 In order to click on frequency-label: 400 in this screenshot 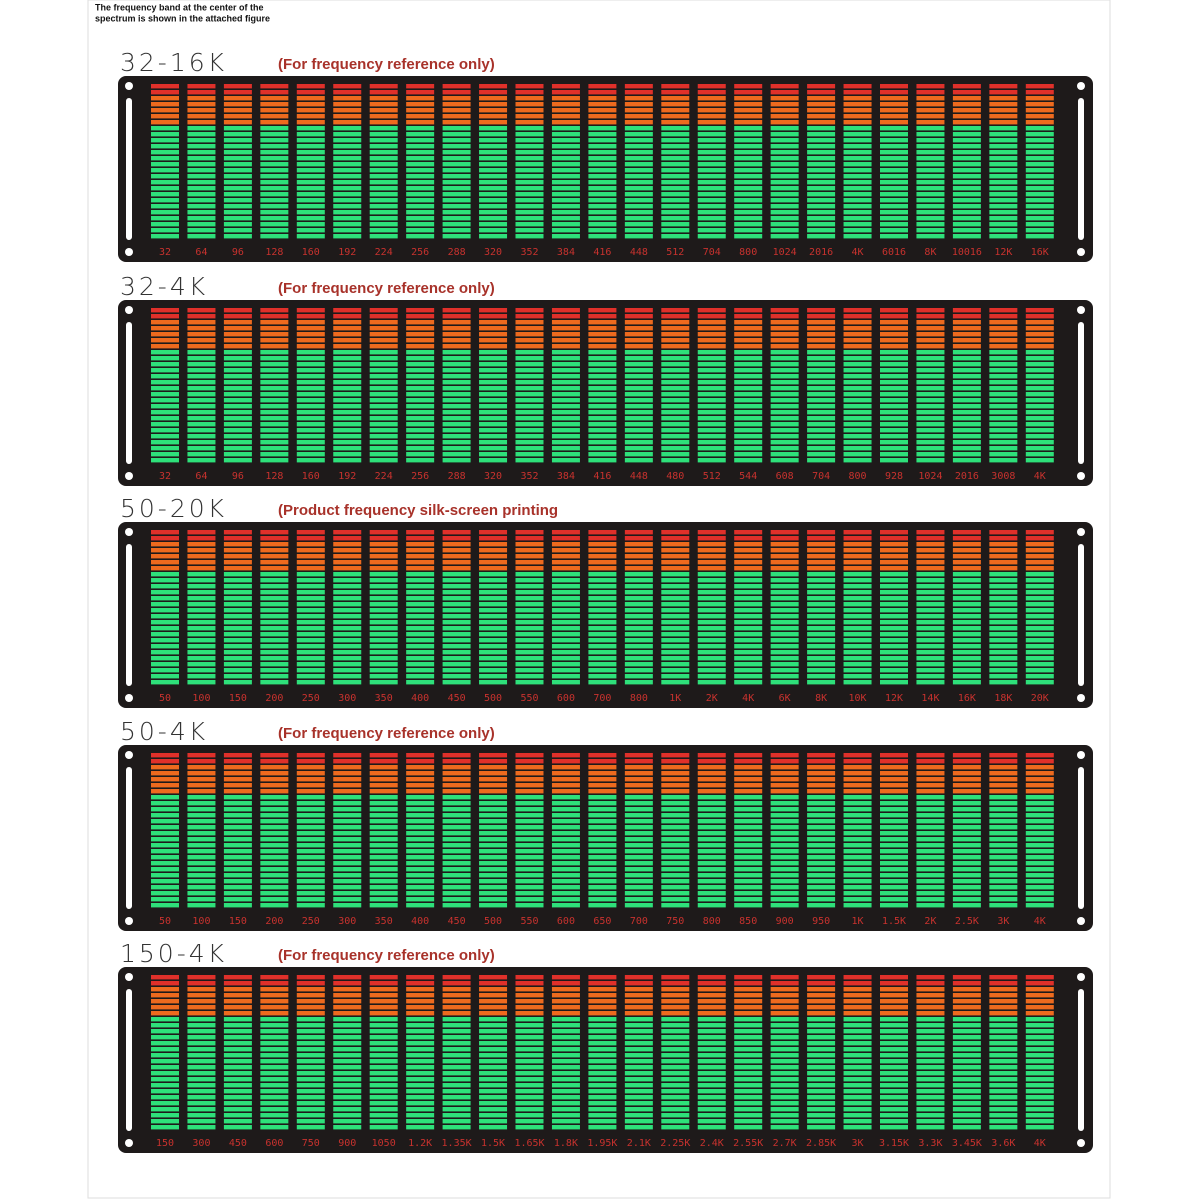, I will do `click(420, 698)`.